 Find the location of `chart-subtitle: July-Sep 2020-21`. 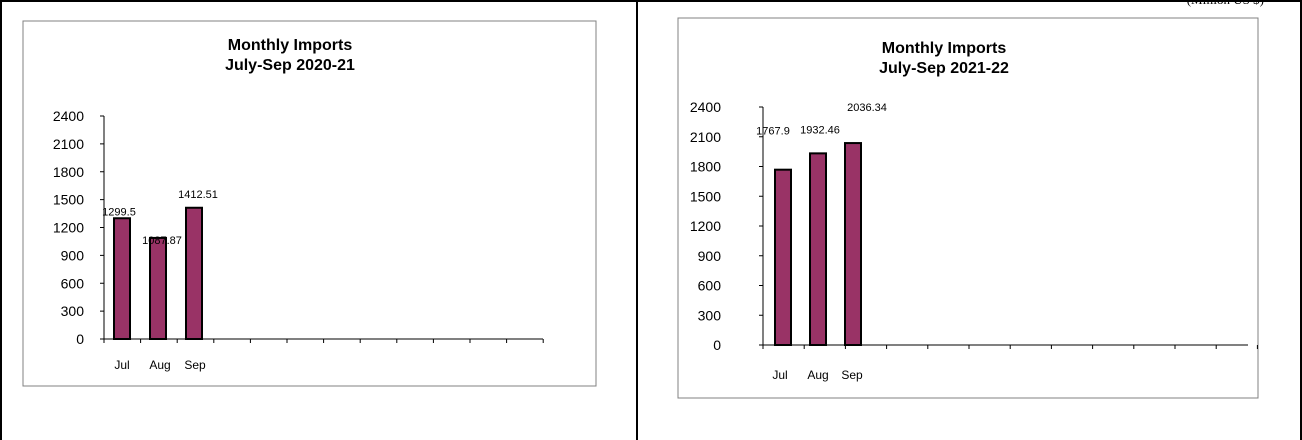

chart-subtitle: July-Sep 2020-21 is located at coordinates (290, 65).